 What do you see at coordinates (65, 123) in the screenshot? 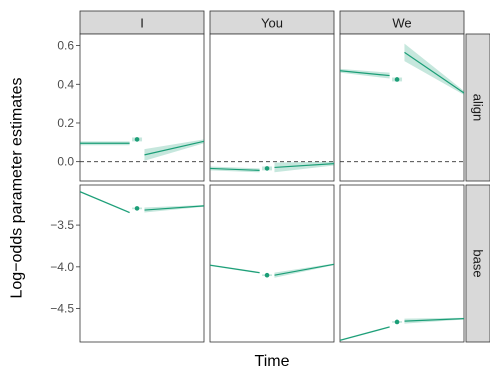
I see `y-tick-label: 0.2` at bounding box center [65, 123].